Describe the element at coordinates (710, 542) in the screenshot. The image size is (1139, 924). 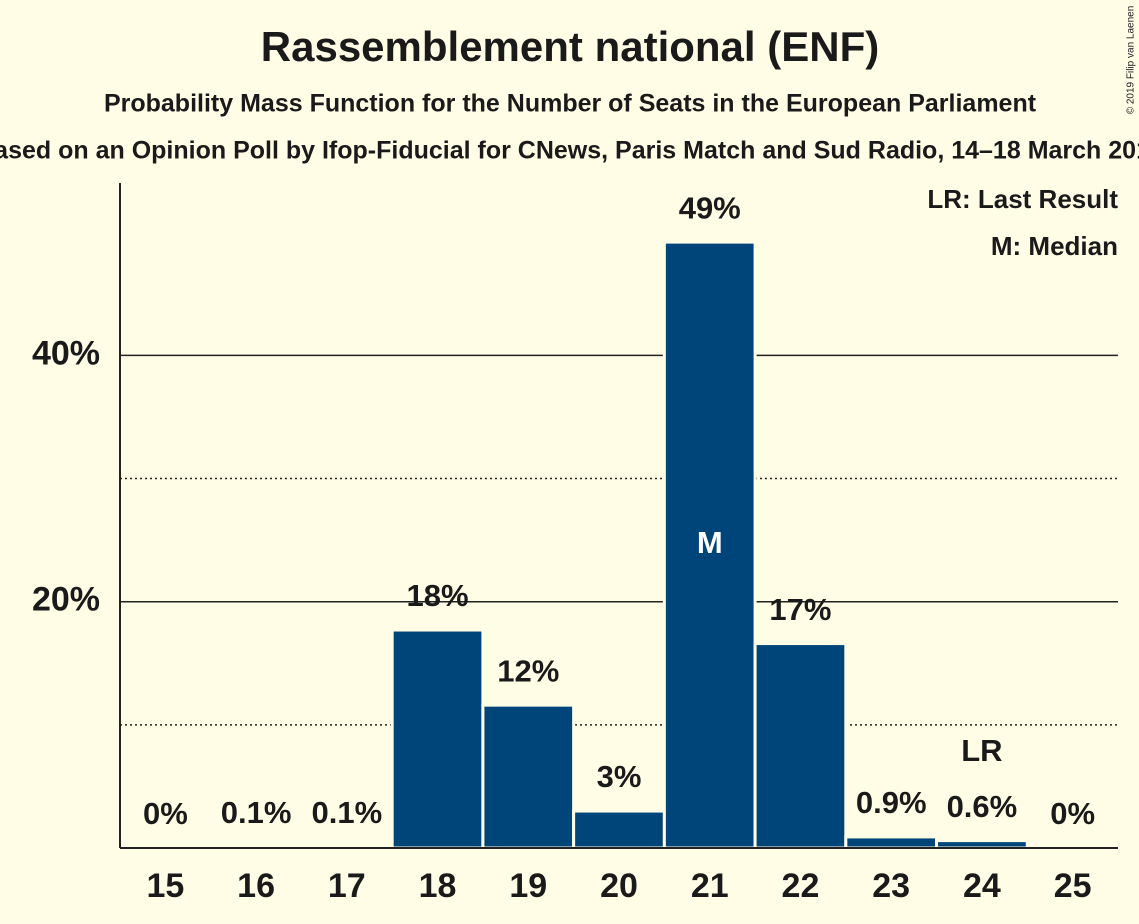
I see `median-marker: M` at that location.